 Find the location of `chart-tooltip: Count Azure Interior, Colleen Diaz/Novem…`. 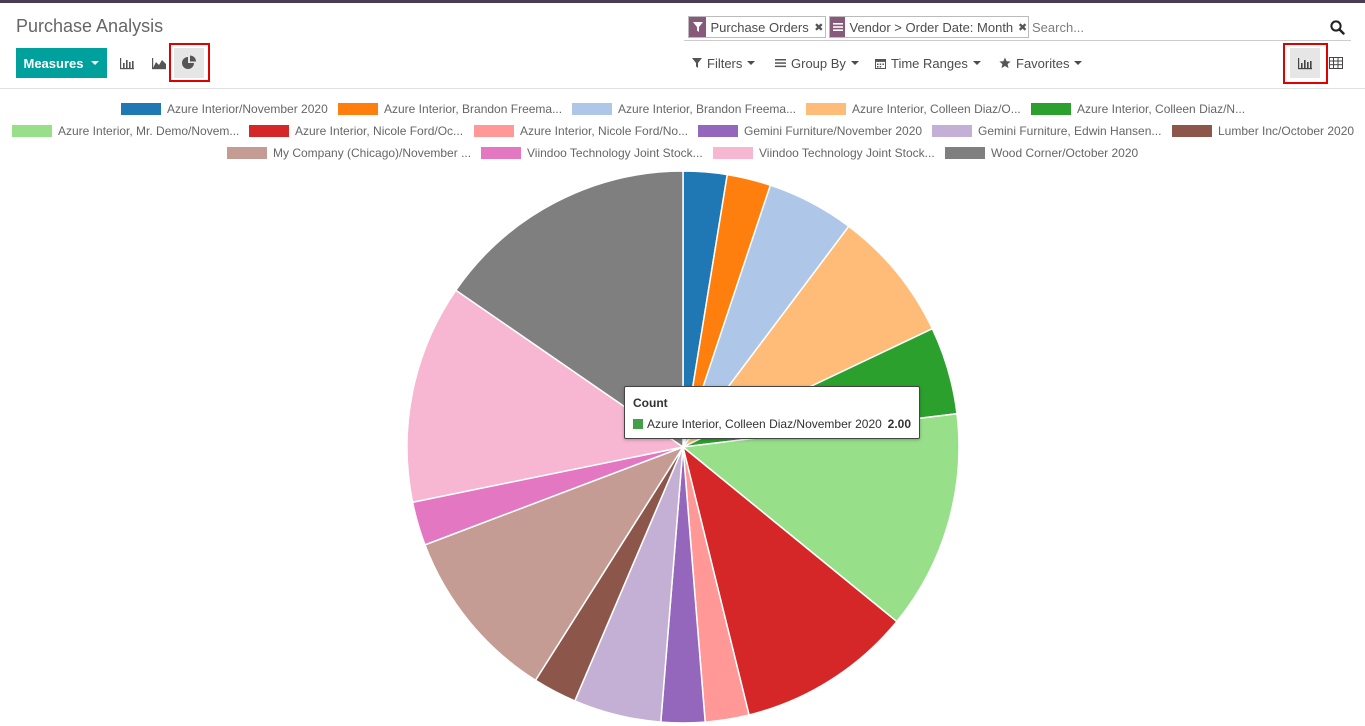

chart-tooltip: Count Azure Interior, Colleen Diaz/Novem… is located at coordinates (772, 412).